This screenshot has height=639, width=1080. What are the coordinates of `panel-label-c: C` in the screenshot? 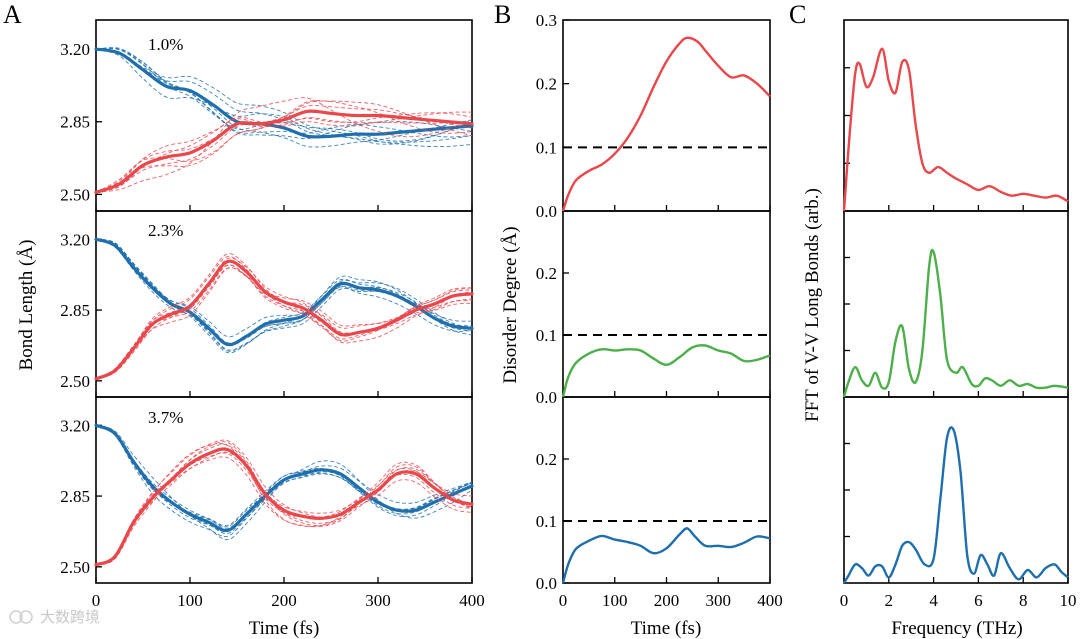 It's located at (797, 14).